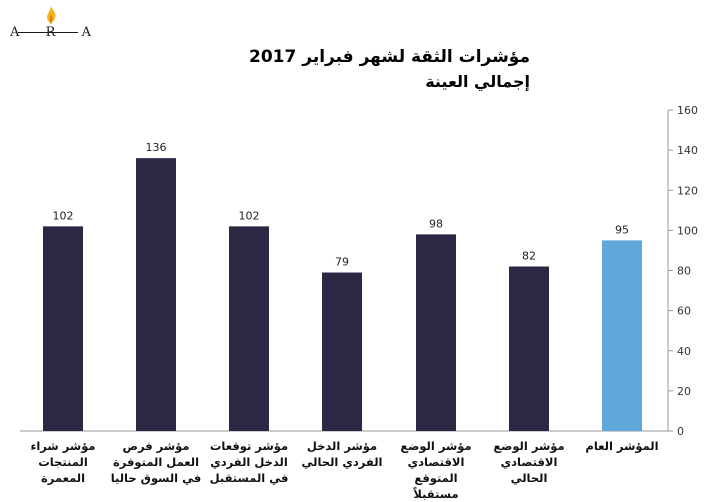 This screenshot has width=712, height=502. What do you see at coordinates (436, 223) in the screenshot?
I see `data-label: 98` at bounding box center [436, 223].